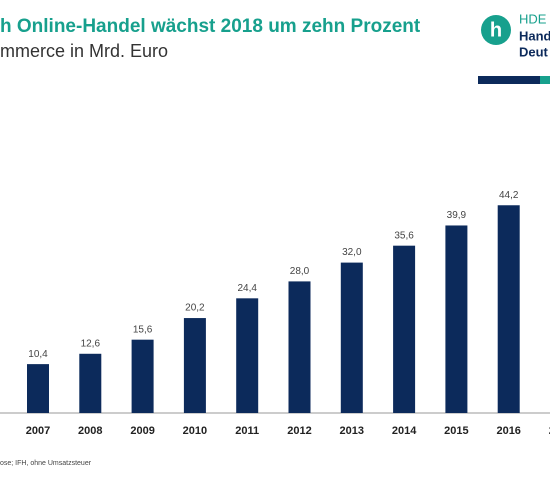  Describe the element at coordinates (90, 431) in the screenshot. I see `x-tick-label: 2008` at that location.